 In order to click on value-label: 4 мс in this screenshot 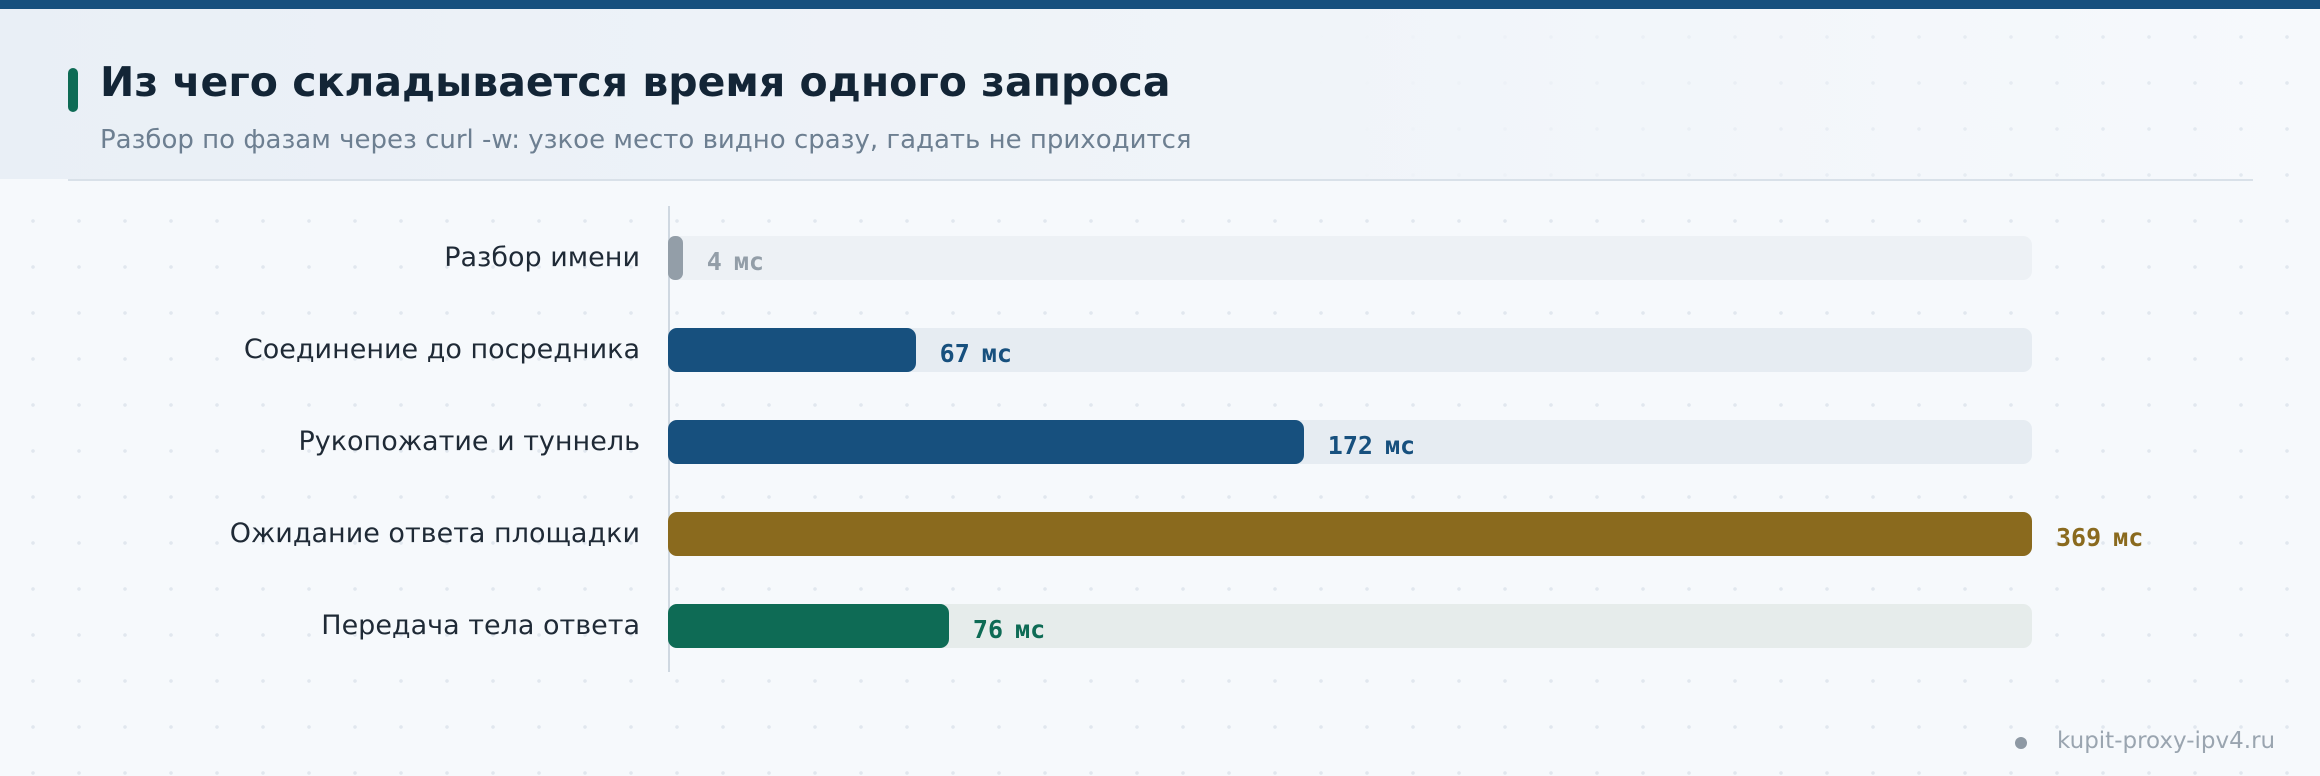, I will do `click(735, 262)`.